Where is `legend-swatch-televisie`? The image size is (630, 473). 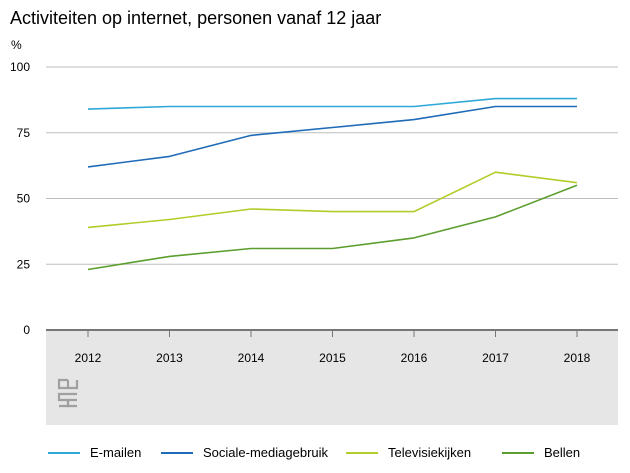
legend-swatch-televisie is located at coordinates (362, 452).